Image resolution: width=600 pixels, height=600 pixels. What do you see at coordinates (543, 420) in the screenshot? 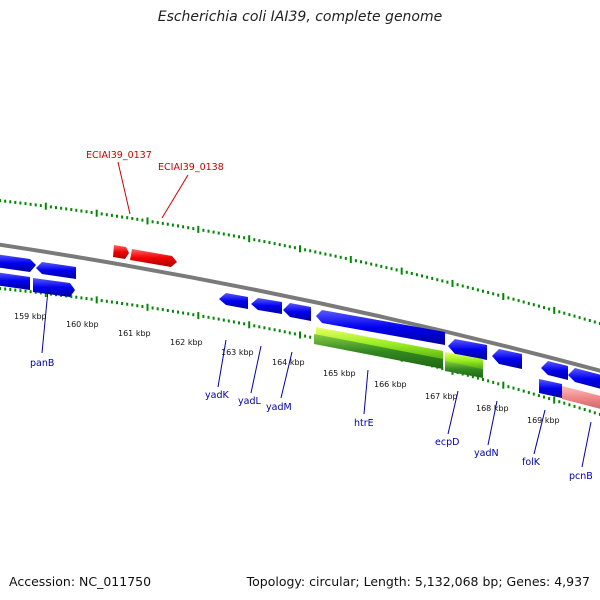
I see `kbp-label: 169 kbp` at bounding box center [543, 420].